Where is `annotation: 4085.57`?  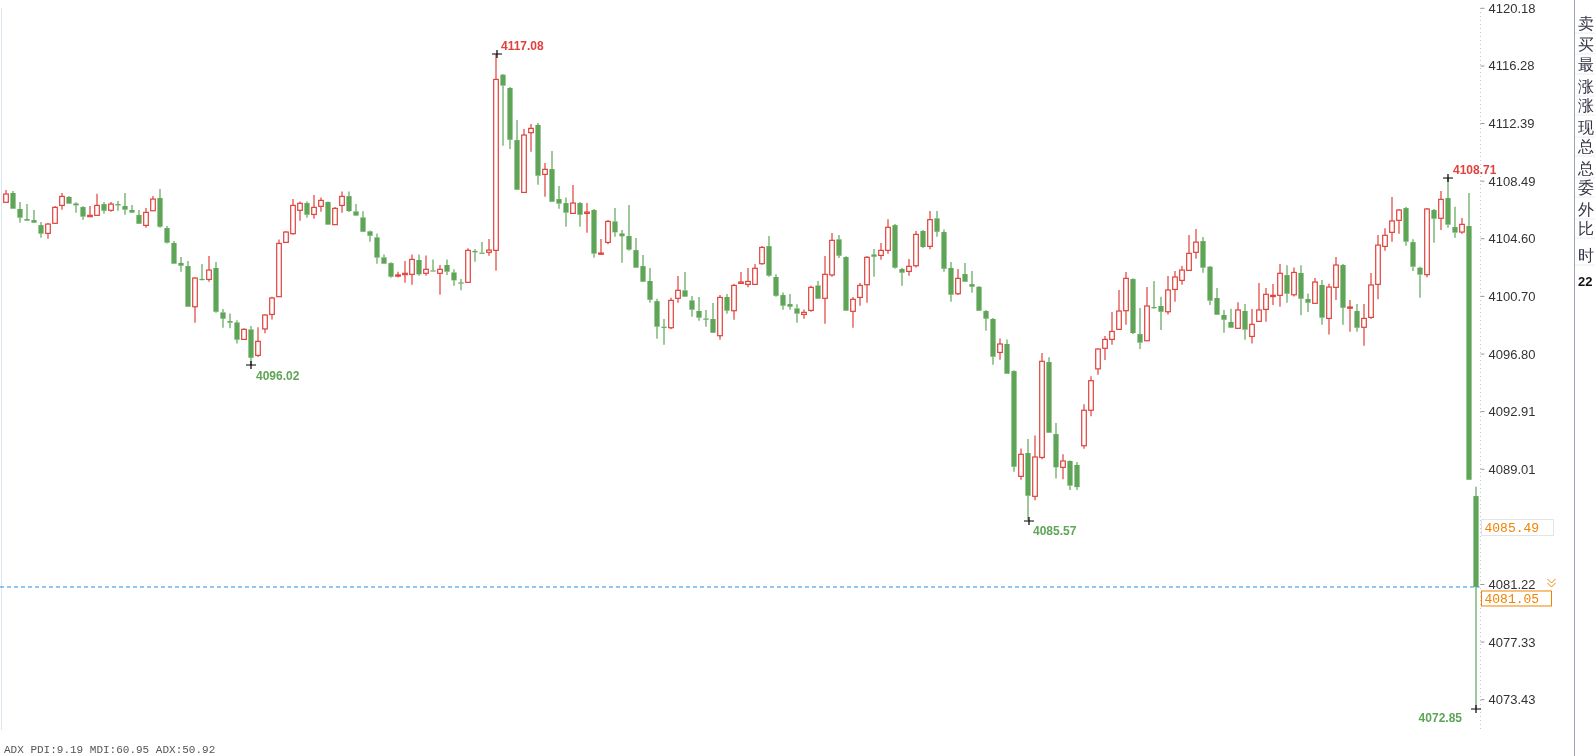
annotation: 4085.57 is located at coordinates (1055, 531).